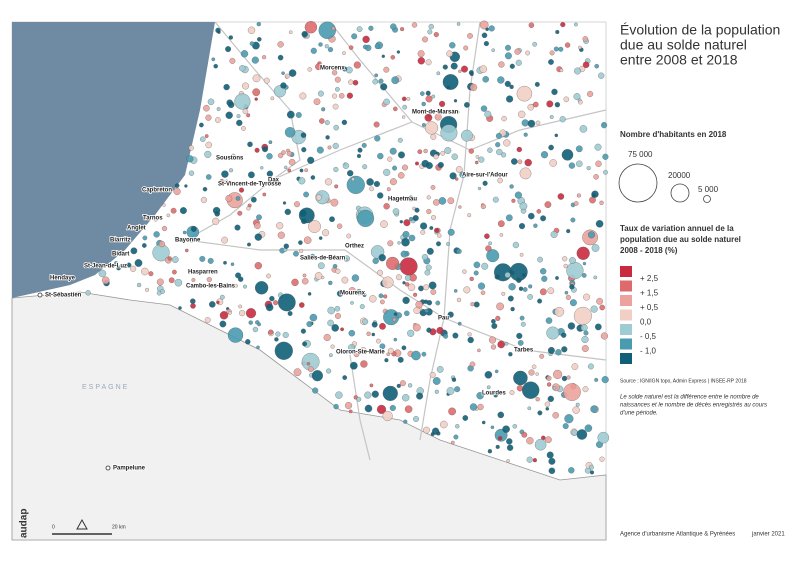 Image resolution: width=800 pixels, height=566 pixels. What do you see at coordinates (353, 294) in the screenshot?
I see `place-label: Mourenx` at bounding box center [353, 294].